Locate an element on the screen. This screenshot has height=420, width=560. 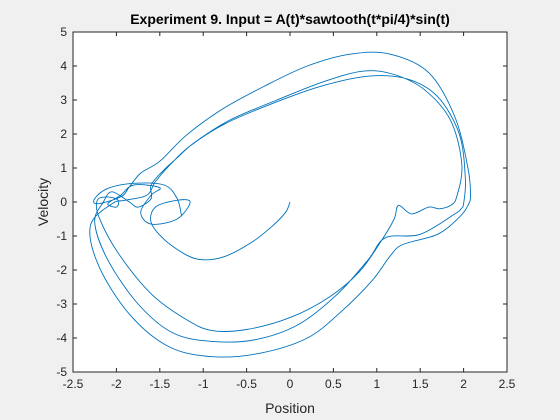
x-tick-label: 2 is located at coordinates (463, 384).